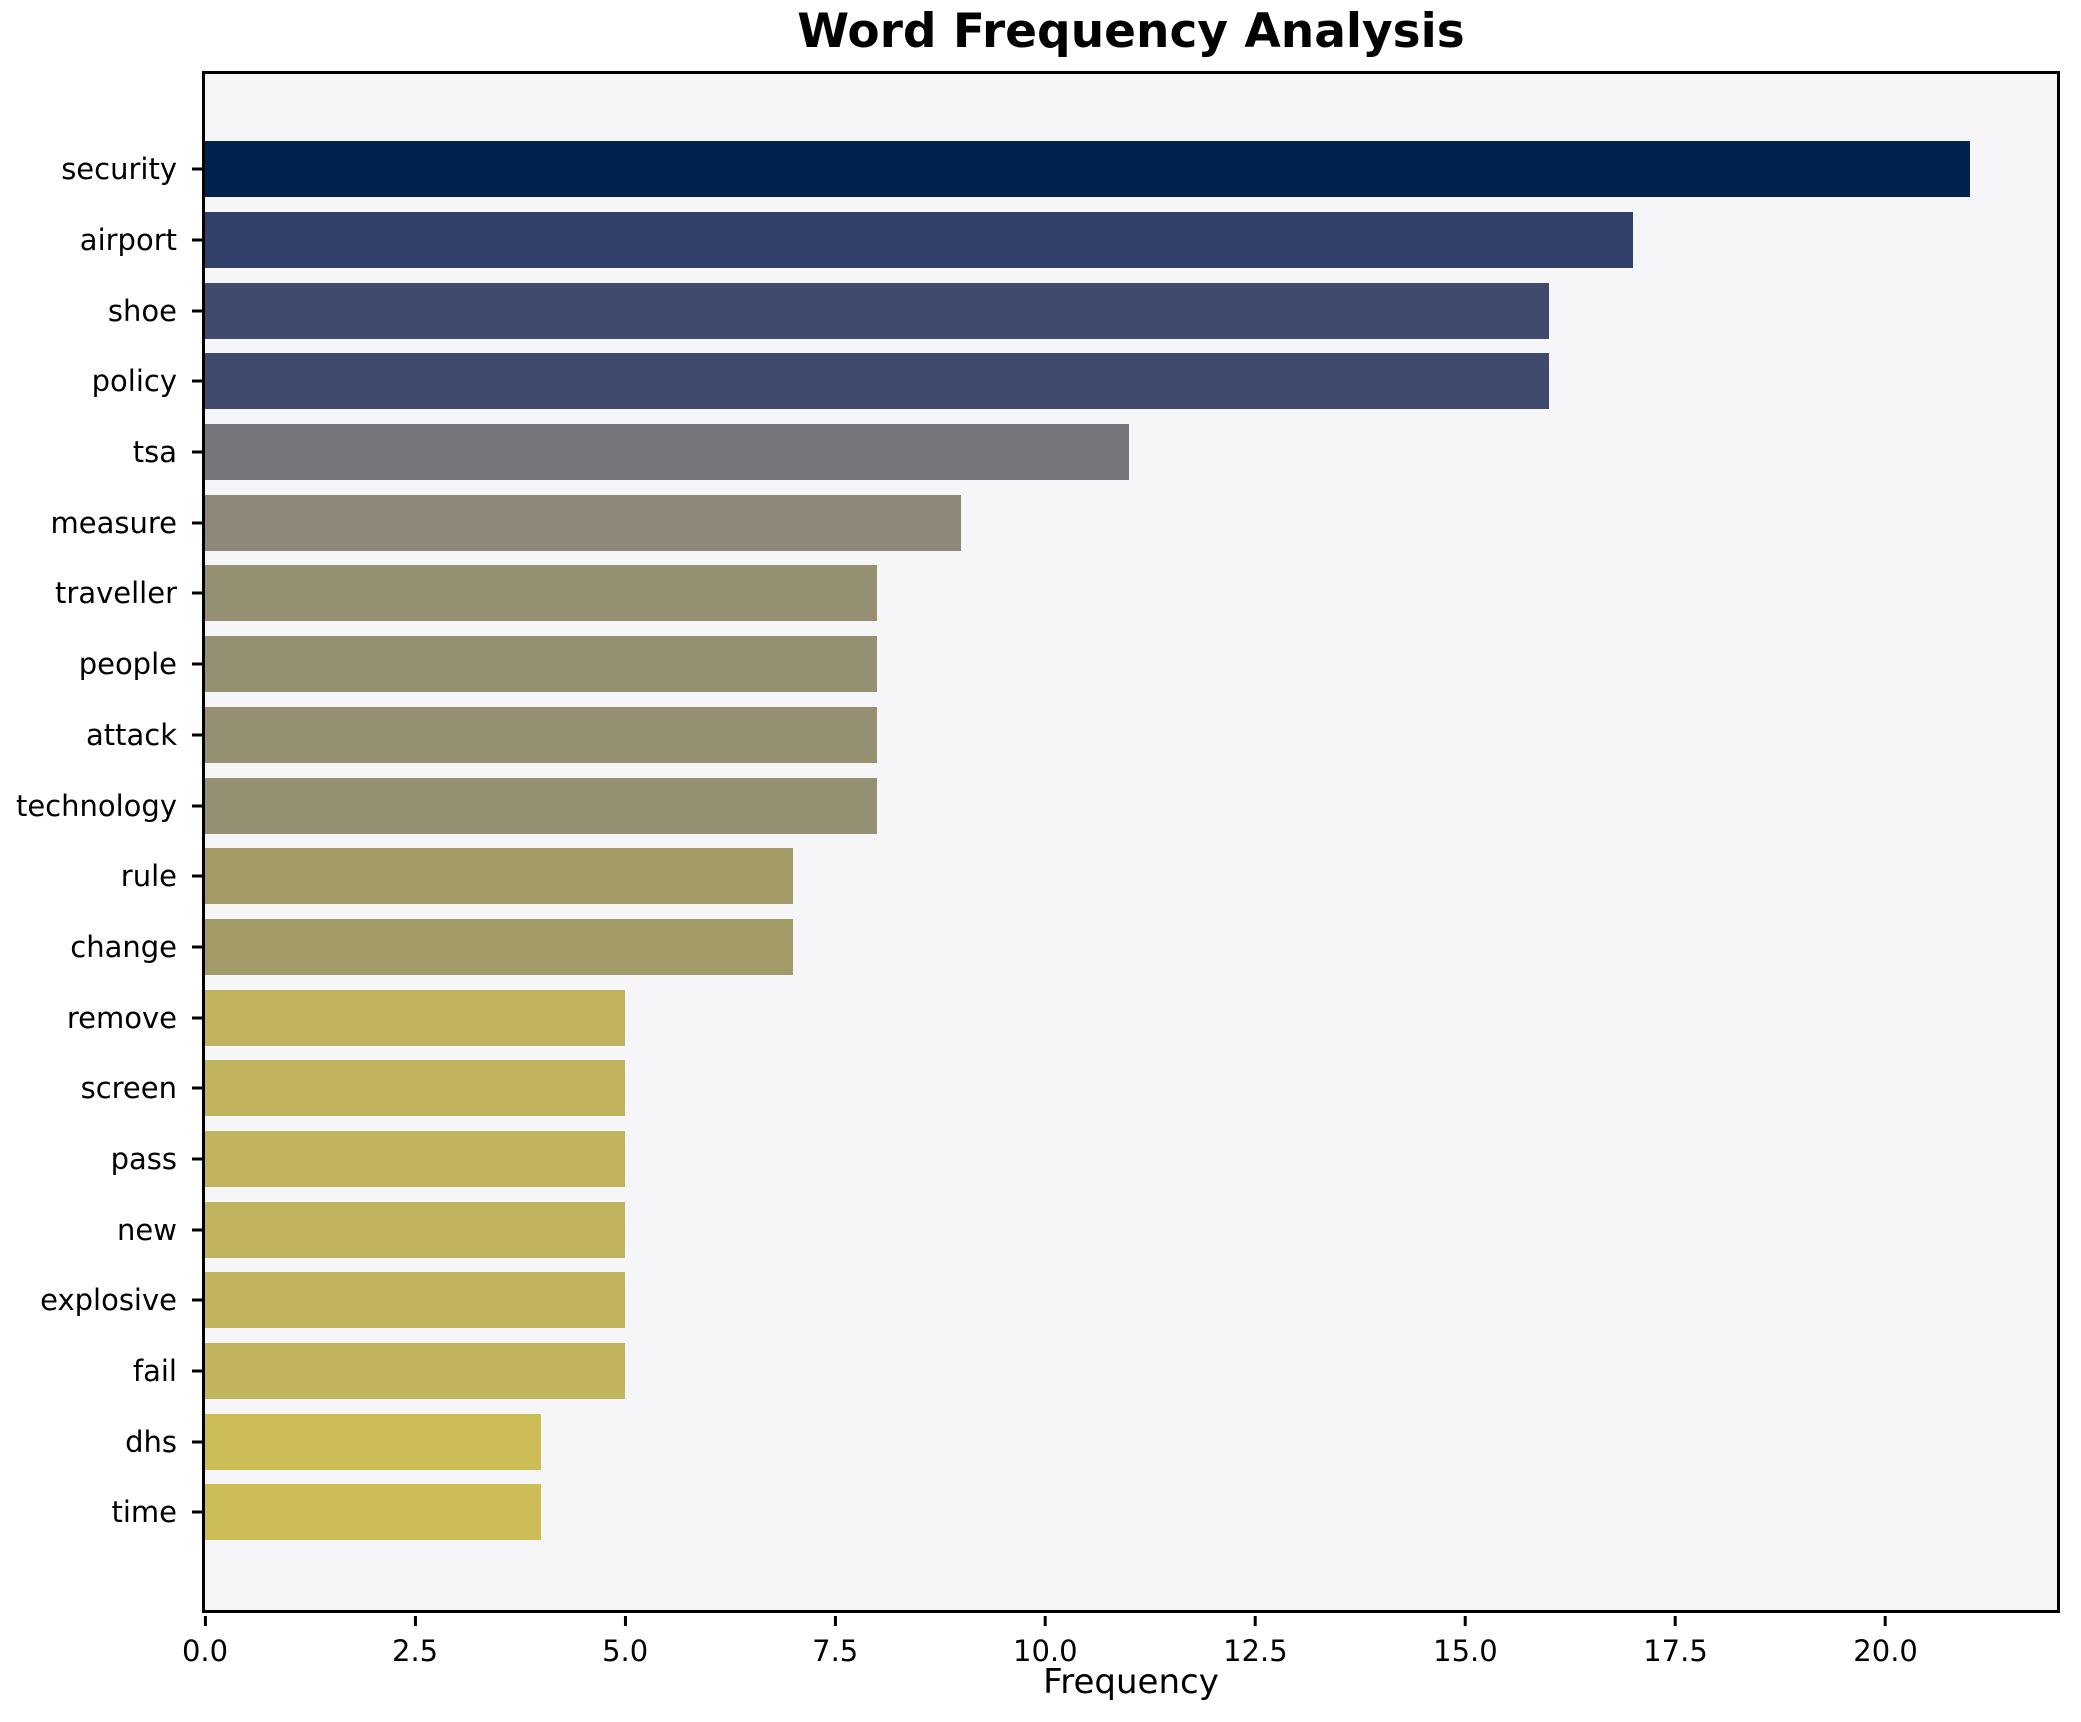 The height and width of the screenshot is (1722, 2081). I want to click on y-axis-label: change, so click(123, 946).